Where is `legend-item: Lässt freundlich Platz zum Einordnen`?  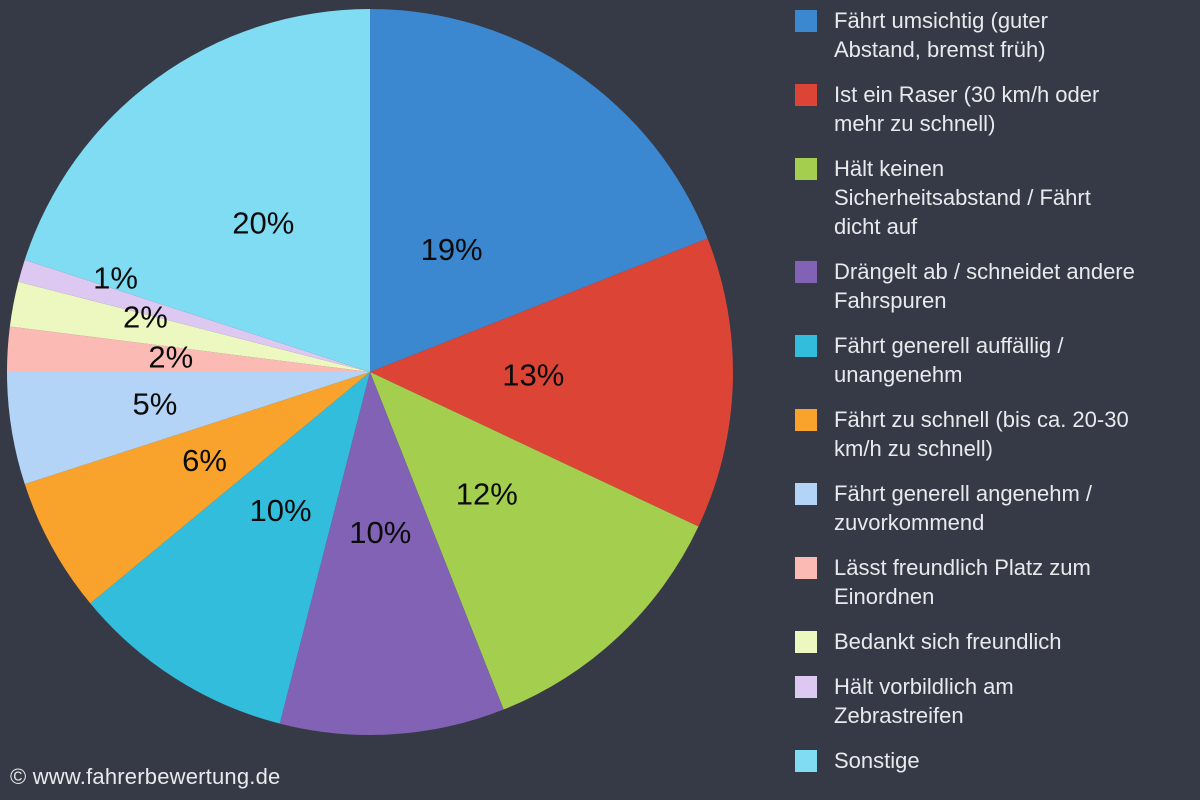
legend-item: Lässt freundlich Platz zum Einordnen is located at coordinates (997, 582).